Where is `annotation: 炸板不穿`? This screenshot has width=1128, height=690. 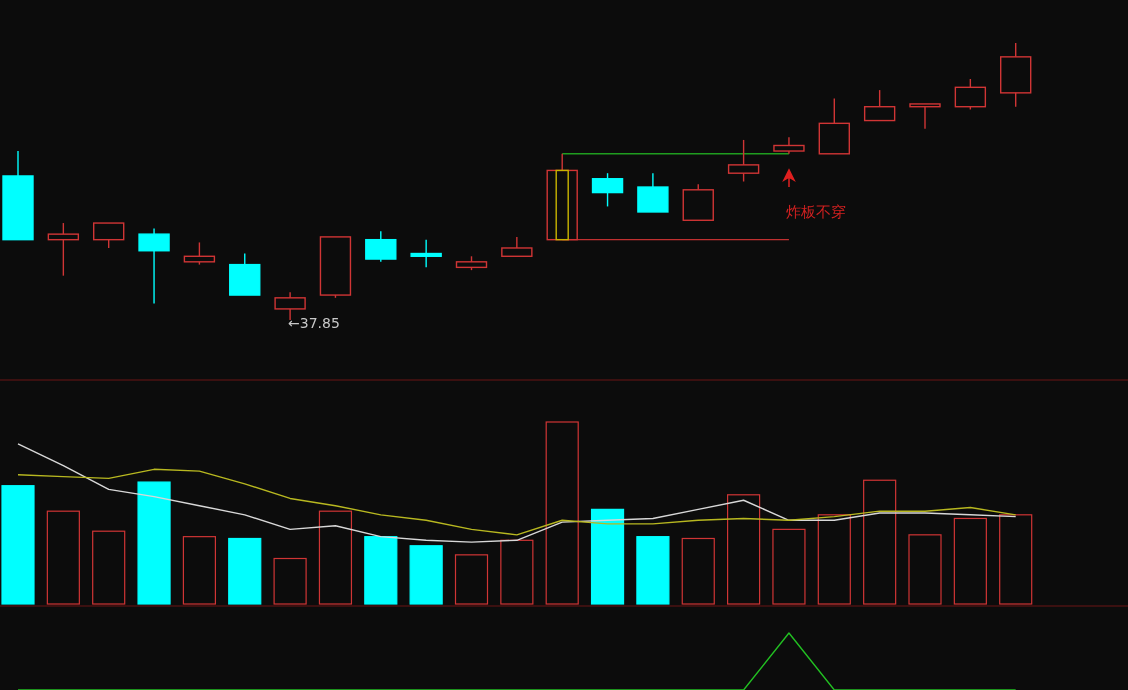
annotation: 炸板不穿 is located at coordinates (816, 212).